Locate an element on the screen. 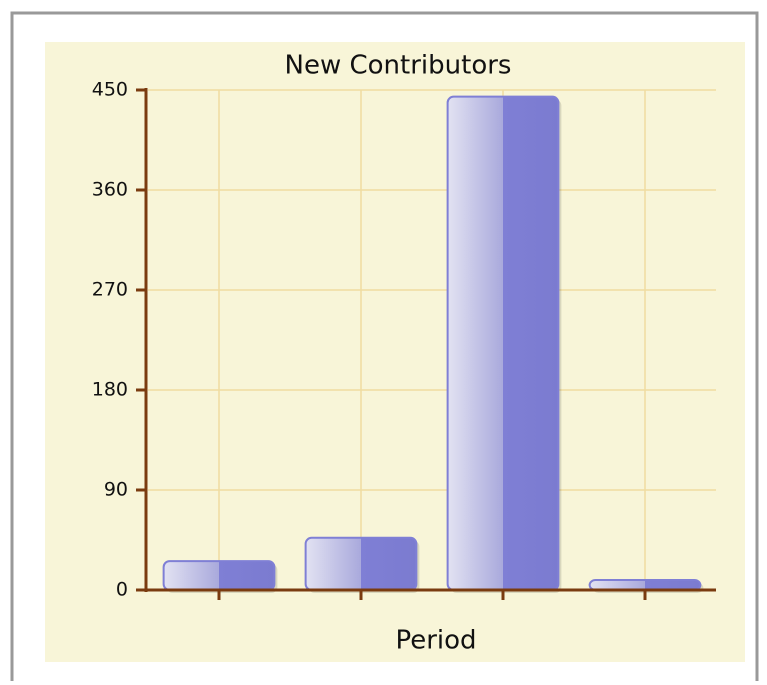 This screenshot has width=767, height=685. y-tick-label: 90 is located at coordinates (116, 490).